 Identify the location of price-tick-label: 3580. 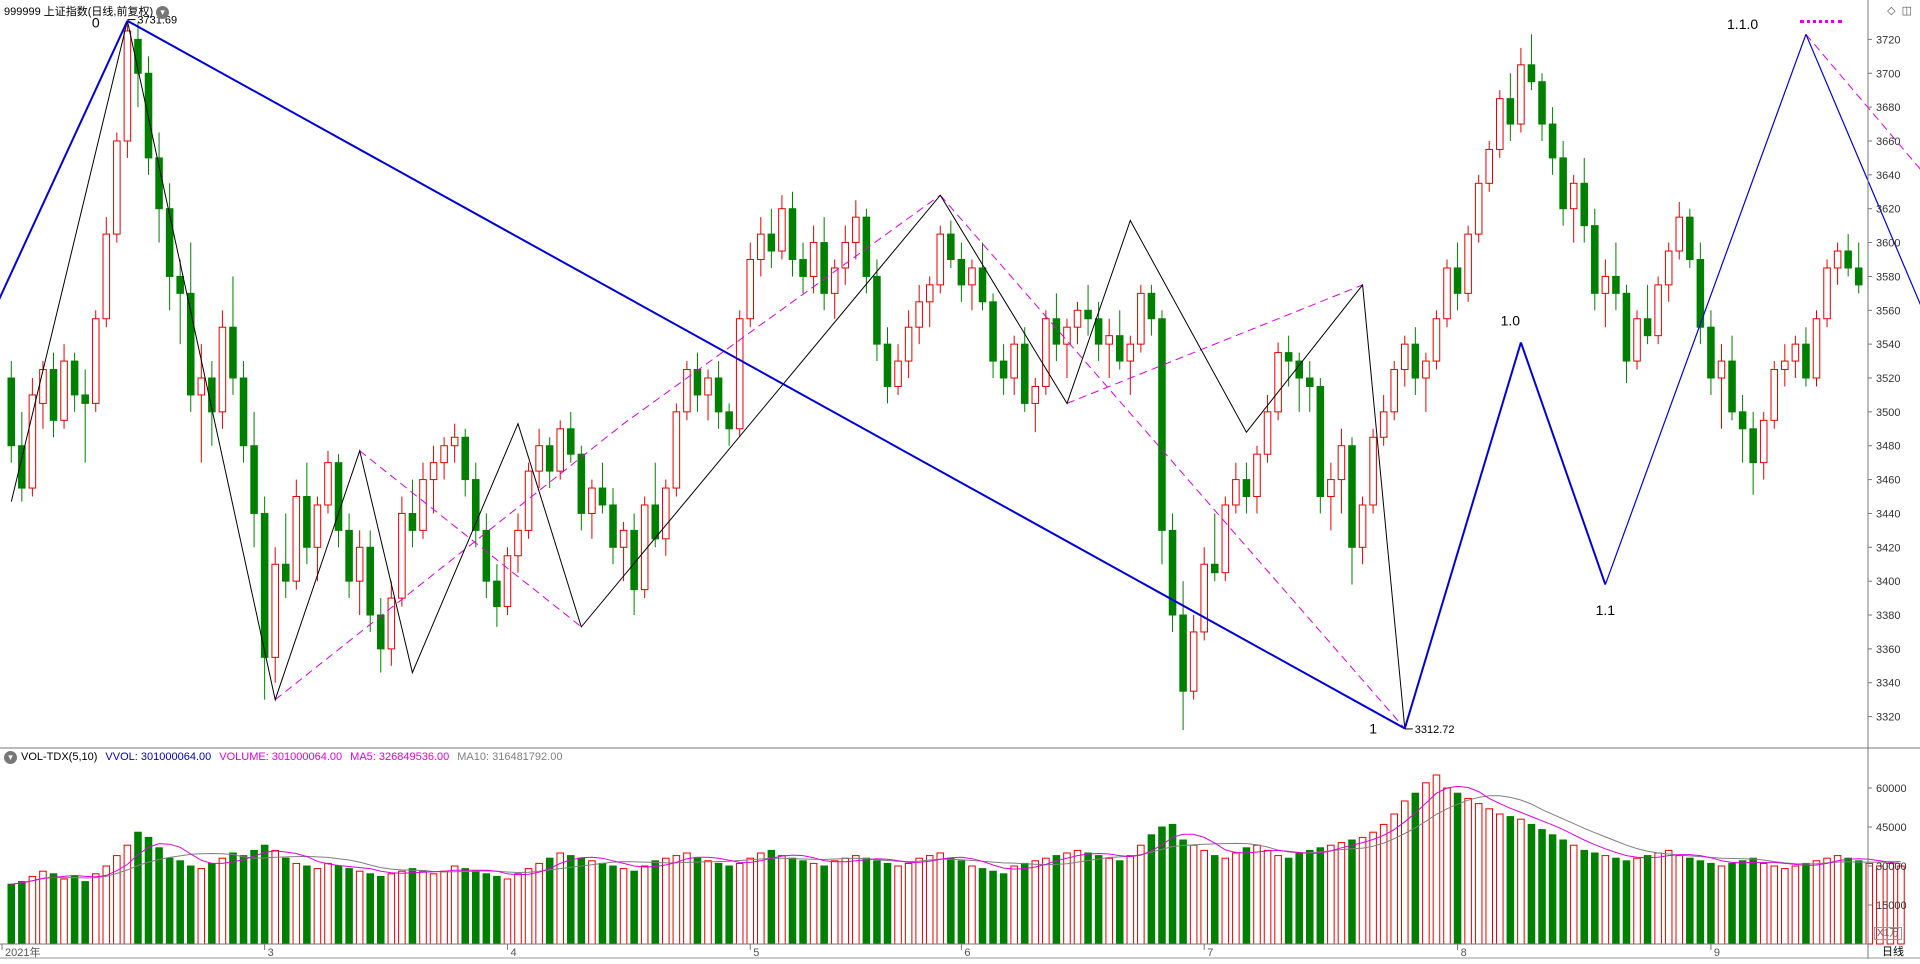
(1888, 277).